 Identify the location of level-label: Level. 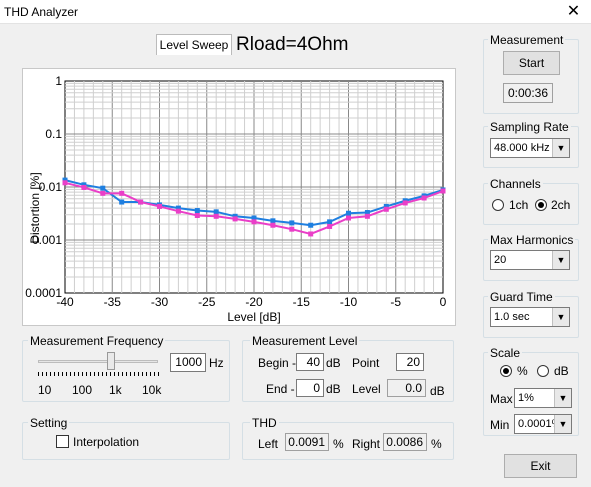
(366, 389).